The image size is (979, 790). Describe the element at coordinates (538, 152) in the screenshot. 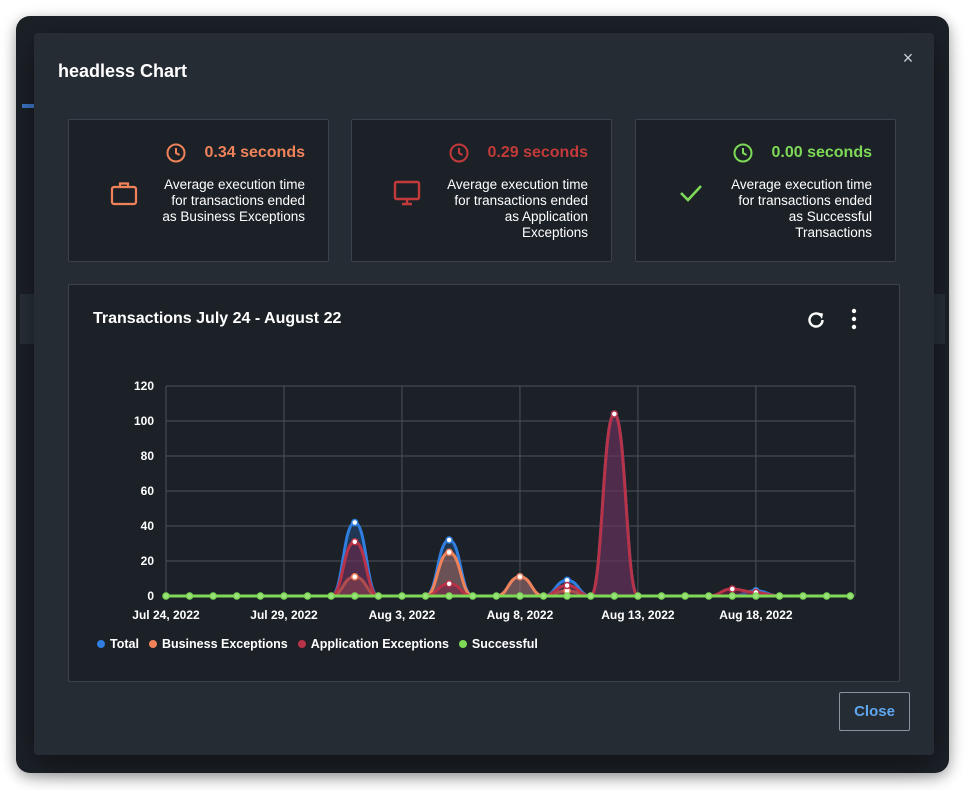

I see `stat-value: 0.29 seconds` at that location.